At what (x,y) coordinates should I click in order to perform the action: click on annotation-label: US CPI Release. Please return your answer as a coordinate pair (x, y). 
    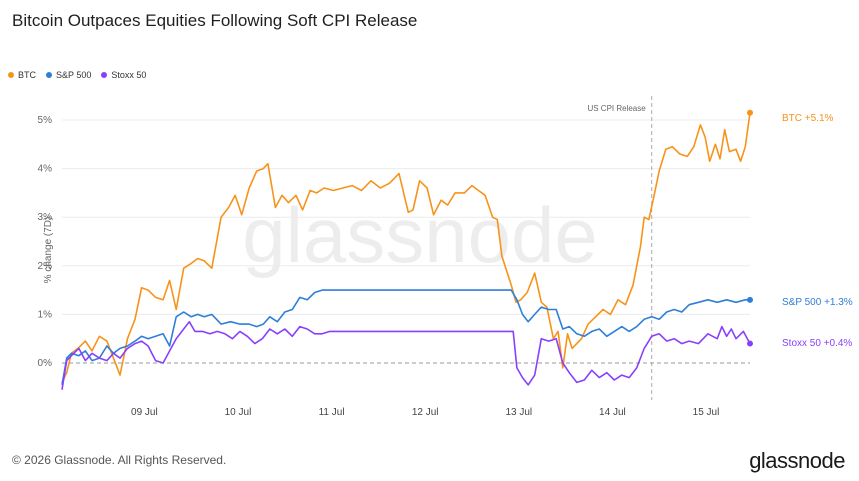
    Looking at the image, I should click on (616, 108).